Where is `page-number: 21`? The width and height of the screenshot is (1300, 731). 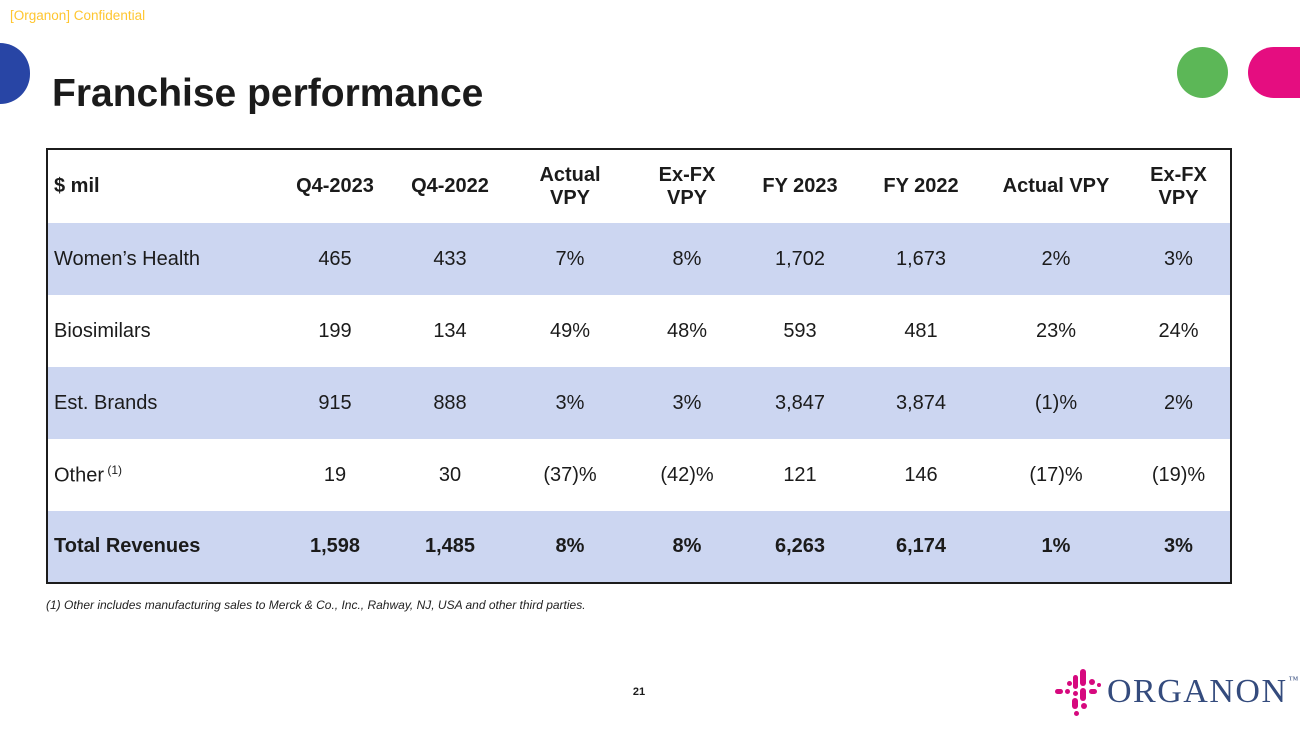
page-number: 21 is located at coordinates (639, 692).